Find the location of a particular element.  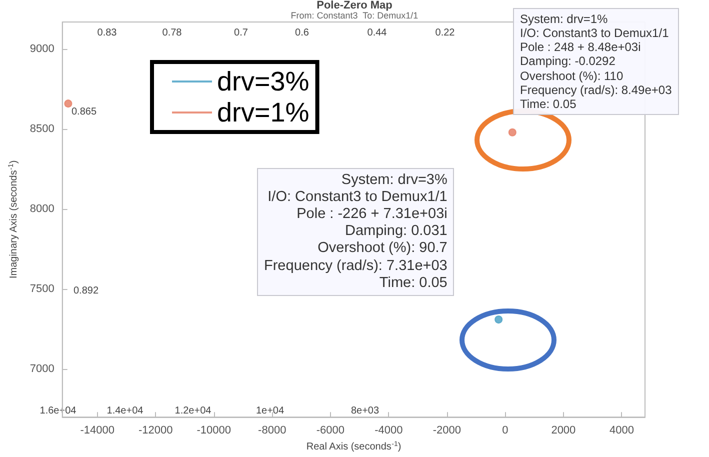

annotation: System: drv=1% I/O: Constant3 to Demux1/1 Pole : 248 + 8.48e+03i Damping: -0.0292 Overshoot (%): 110 Frequency (rad/s): 8.49e+03 Time: 0.05 is located at coordinates (596, 62).